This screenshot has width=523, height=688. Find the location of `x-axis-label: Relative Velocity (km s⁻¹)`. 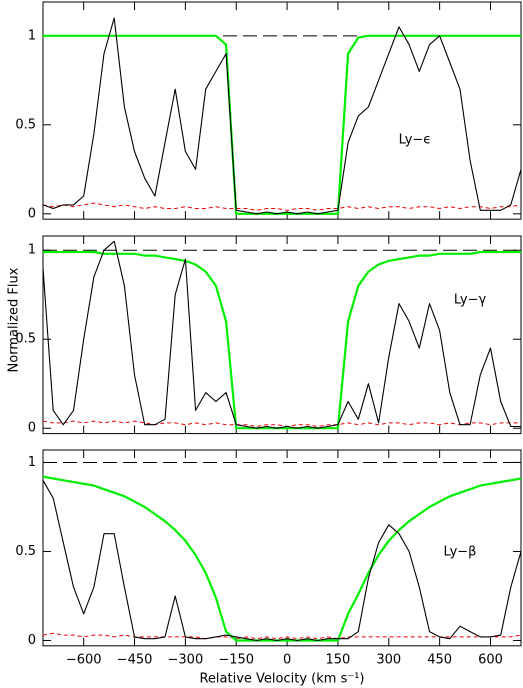

x-axis-label: Relative Velocity (km s⁻¹) is located at coordinates (281, 679).